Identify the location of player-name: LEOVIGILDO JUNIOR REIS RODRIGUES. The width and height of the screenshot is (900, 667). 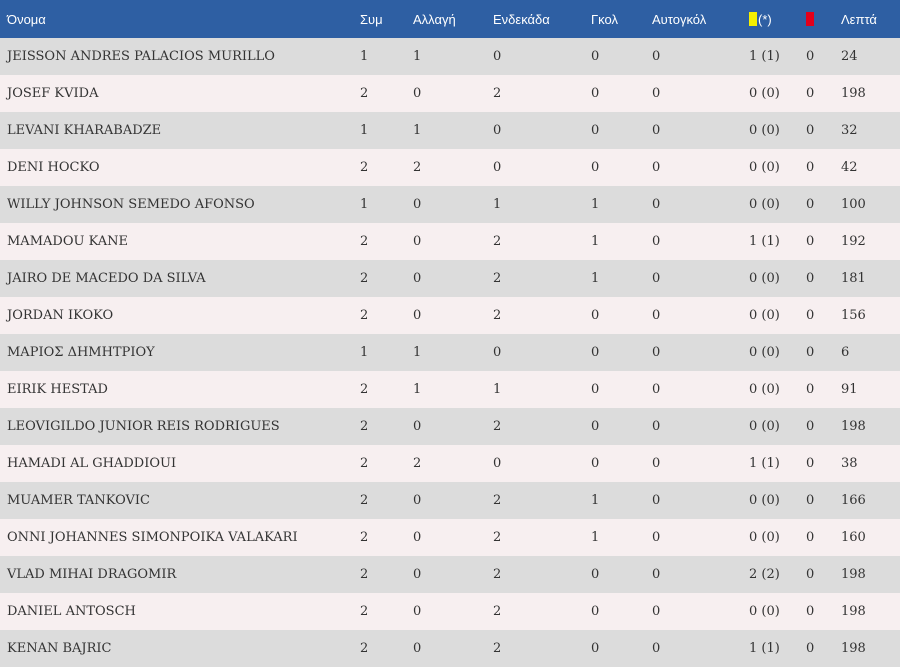
(143, 426).